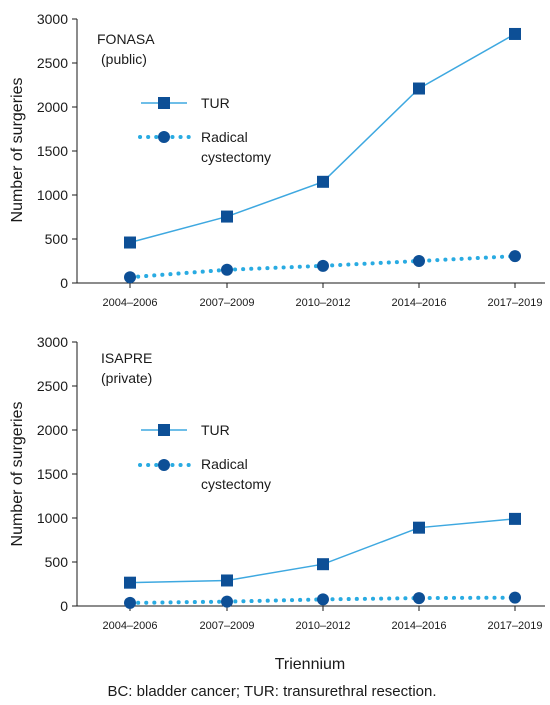 Image resolution: width=550 pixels, height=705 pixels. What do you see at coordinates (126, 378) in the screenshot?
I see `panel-annotation-line2: (private)` at bounding box center [126, 378].